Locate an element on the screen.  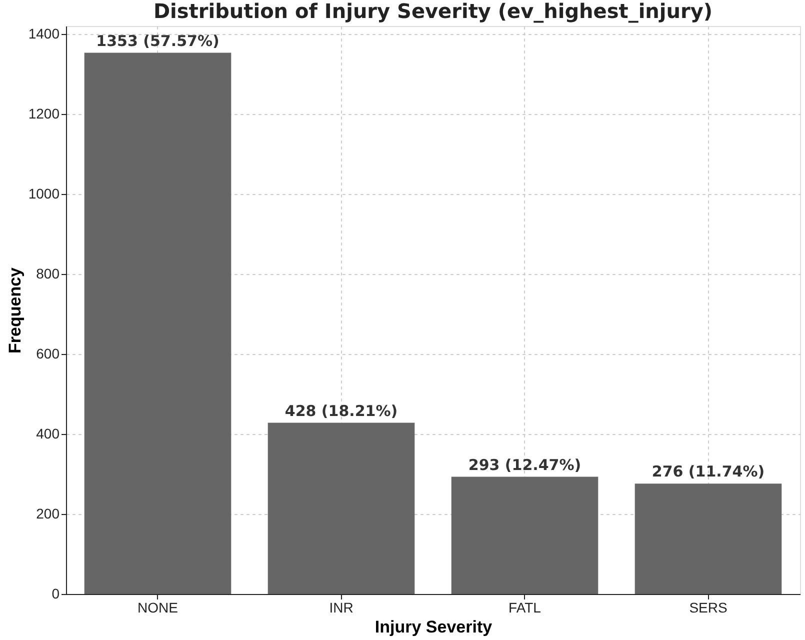
y-tick-label: 800 is located at coordinates (48, 274).